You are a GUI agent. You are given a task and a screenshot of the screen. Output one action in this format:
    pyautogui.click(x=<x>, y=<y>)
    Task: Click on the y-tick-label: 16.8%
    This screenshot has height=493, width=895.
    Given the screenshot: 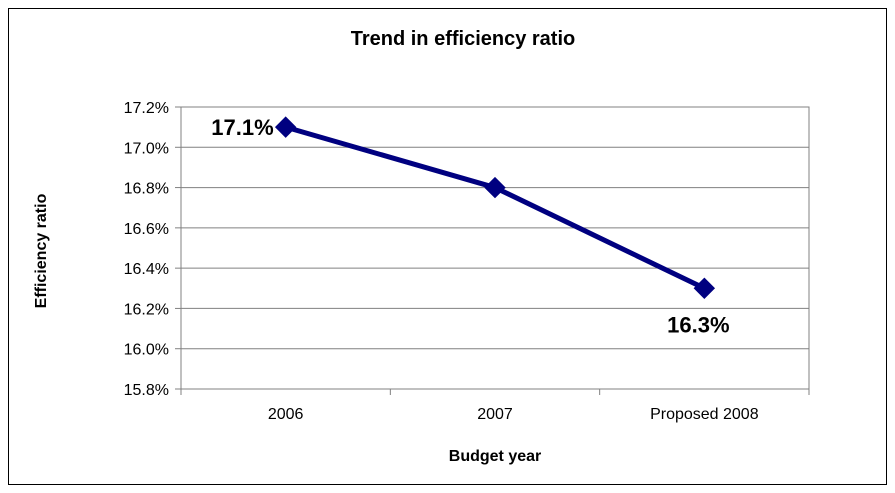 What is the action you would take?
    pyautogui.click(x=146, y=189)
    